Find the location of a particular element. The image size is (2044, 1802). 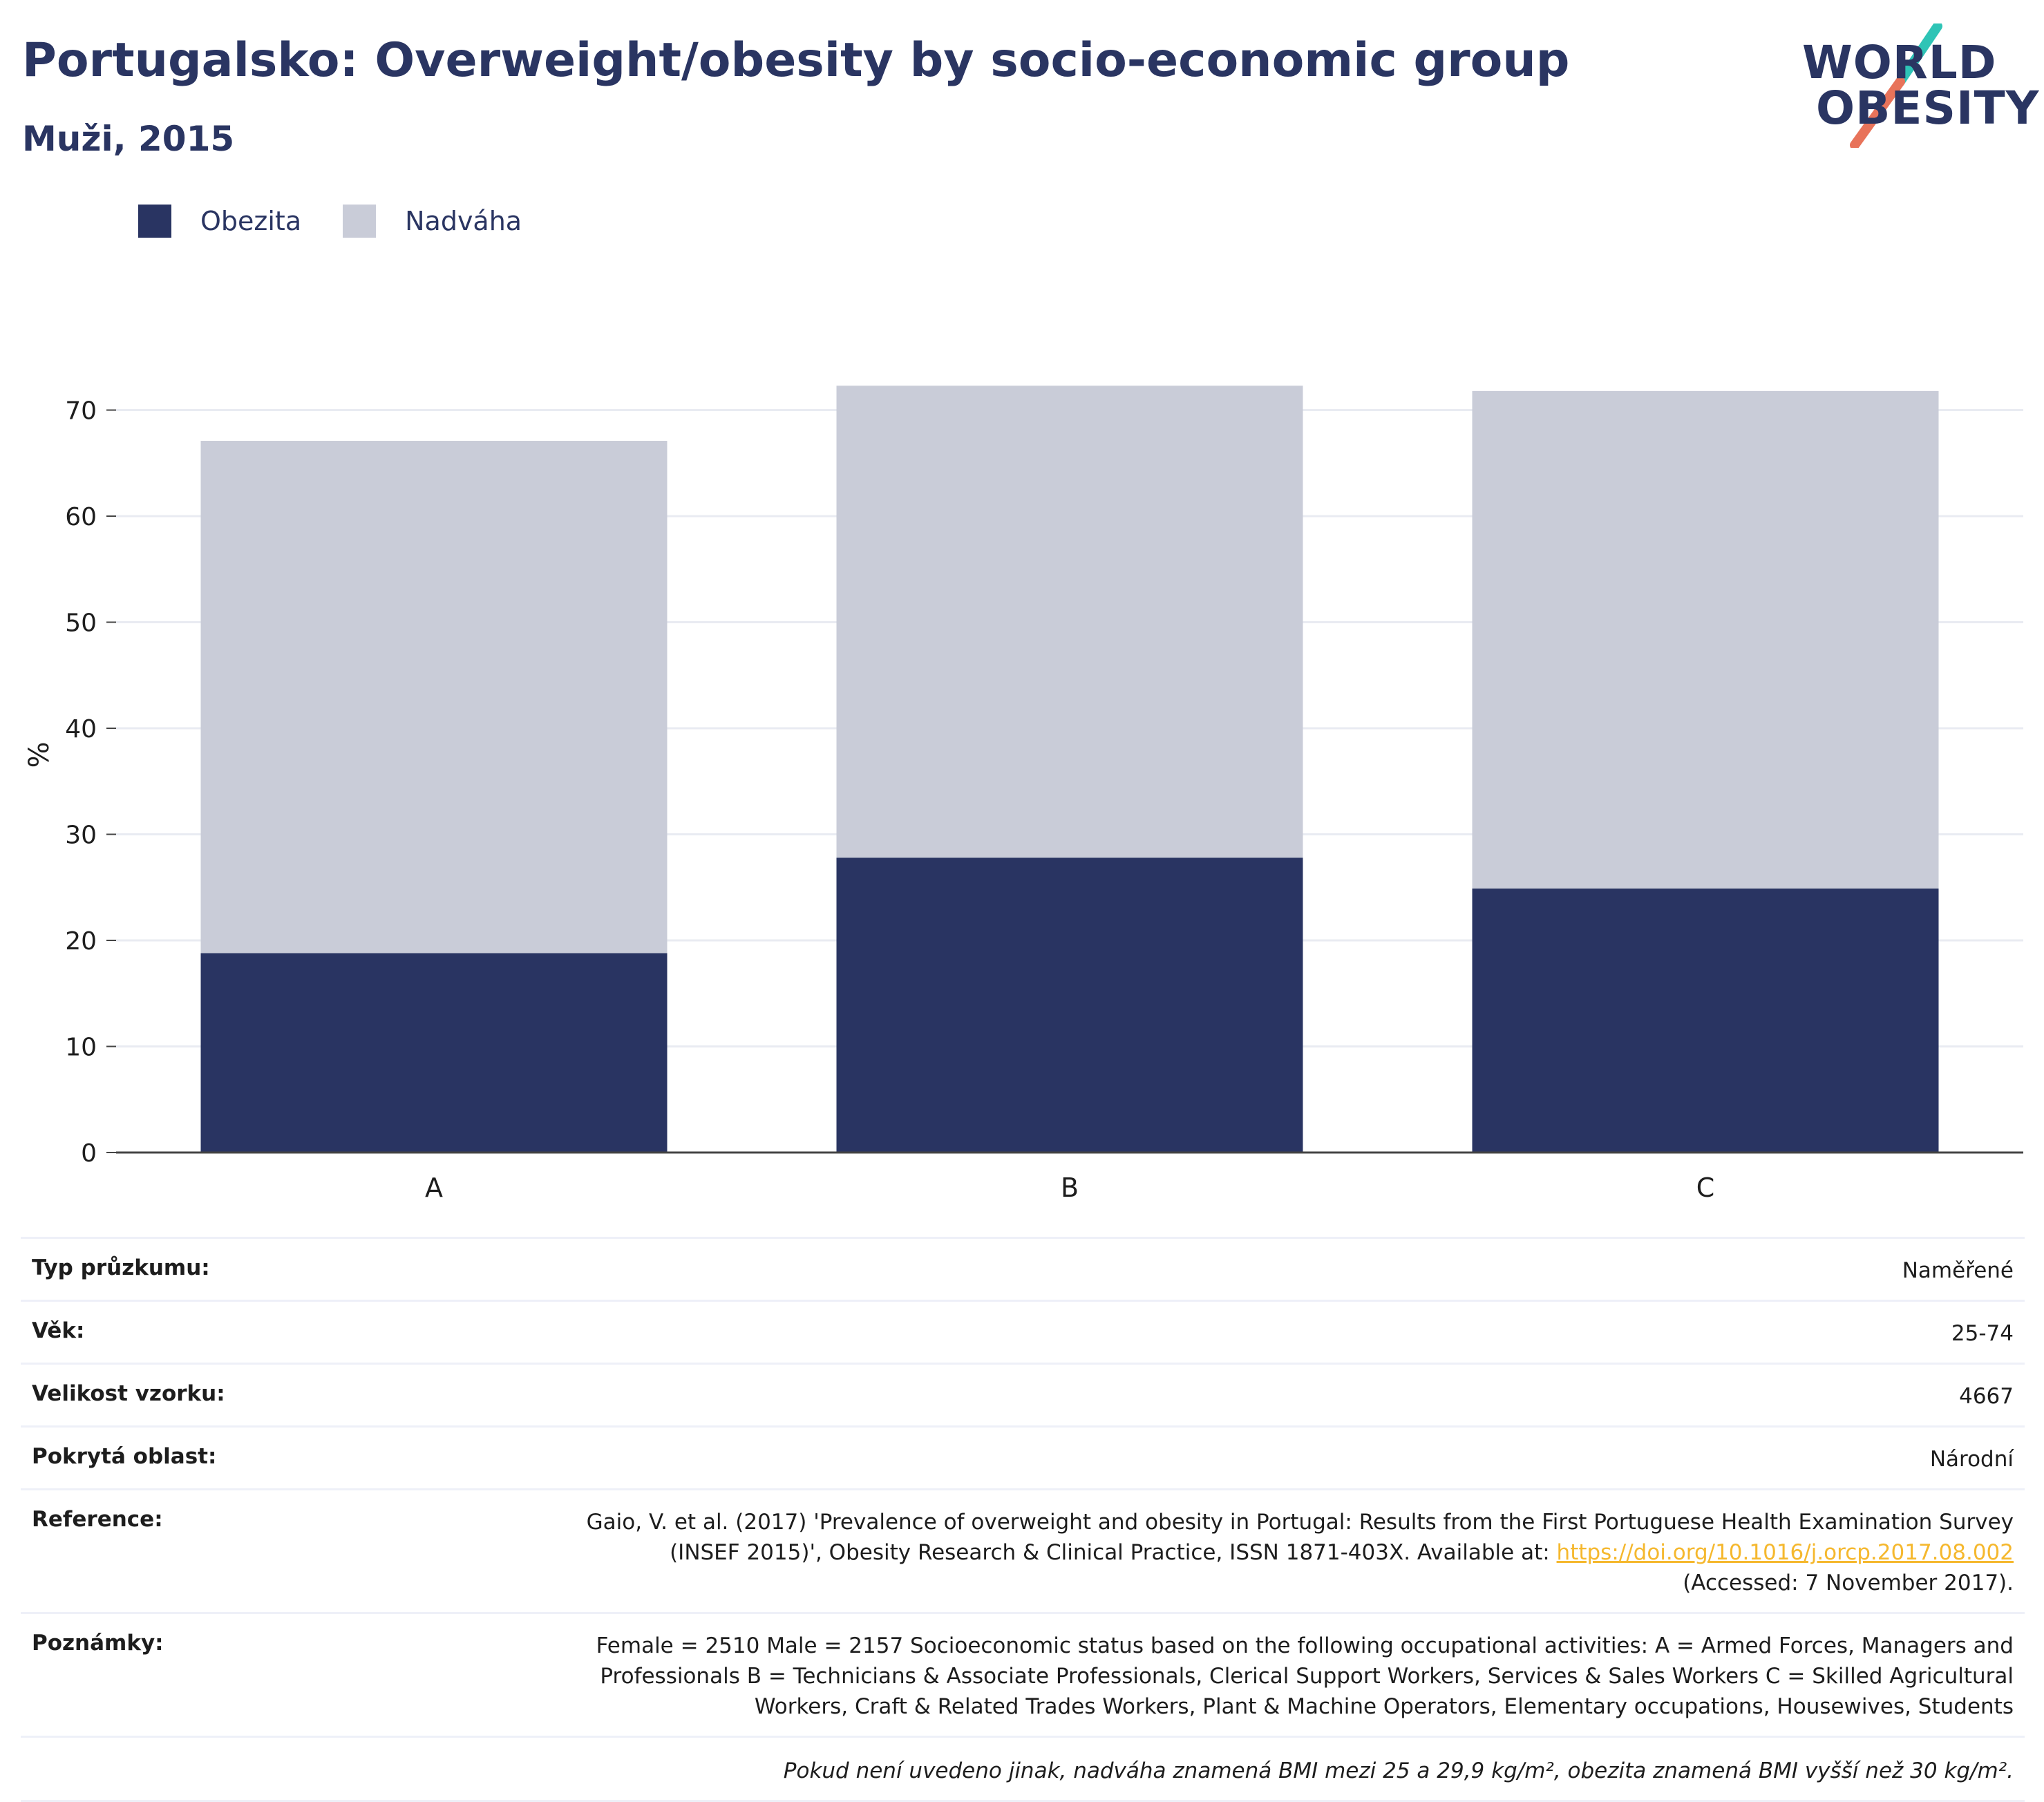

meta-value: 25-74 is located at coordinates (1982, 1334).